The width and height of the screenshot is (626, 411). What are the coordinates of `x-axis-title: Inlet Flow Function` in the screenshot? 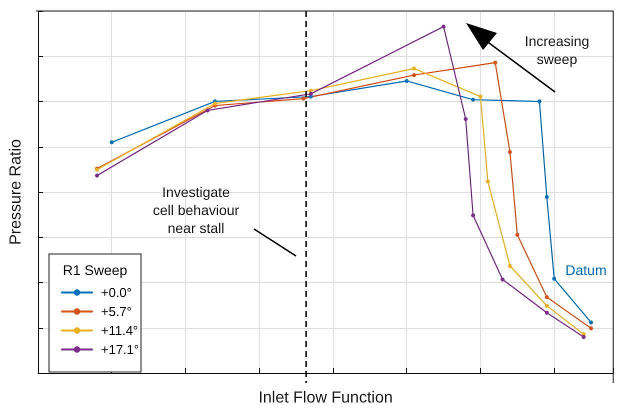 It's located at (325, 398).